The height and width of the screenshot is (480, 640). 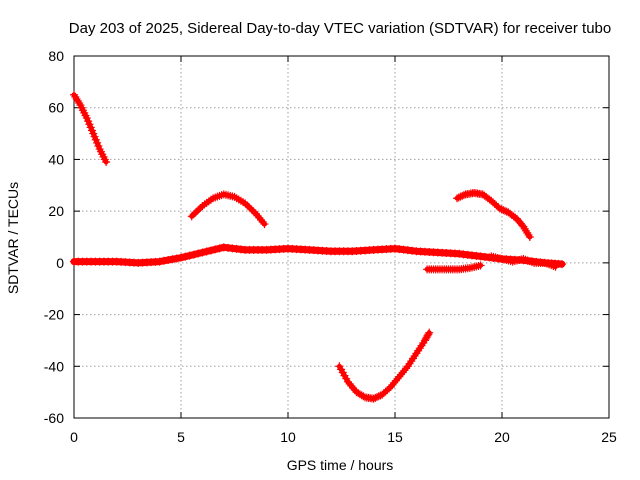 I want to click on y-tick-label: 60, so click(x=56, y=108).